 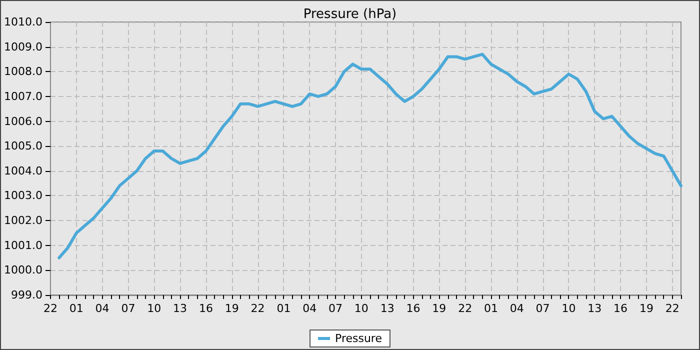 I want to click on y-tick-label: 1004.0, so click(x=23, y=171).